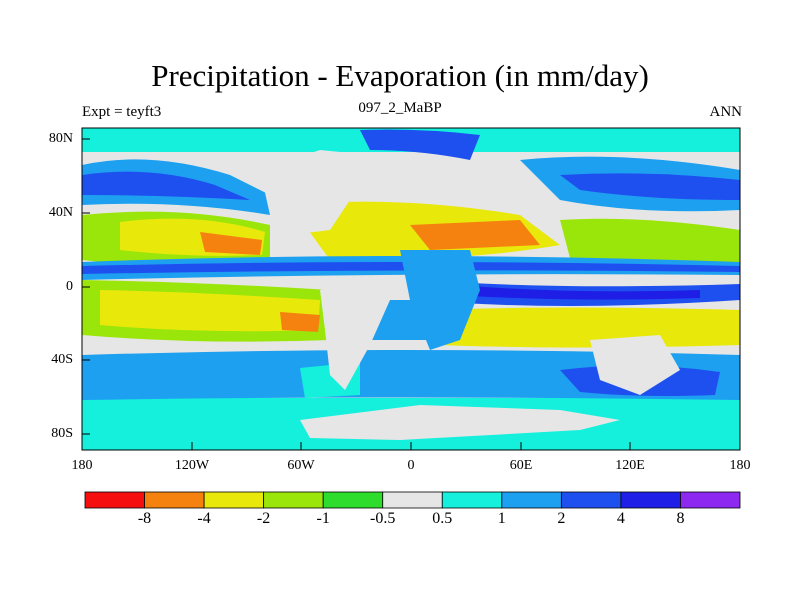  What do you see at coordinates (62, 433) in the screenshot?
I see `lat-label-80s: 80S` at bounding box center [62, 433].